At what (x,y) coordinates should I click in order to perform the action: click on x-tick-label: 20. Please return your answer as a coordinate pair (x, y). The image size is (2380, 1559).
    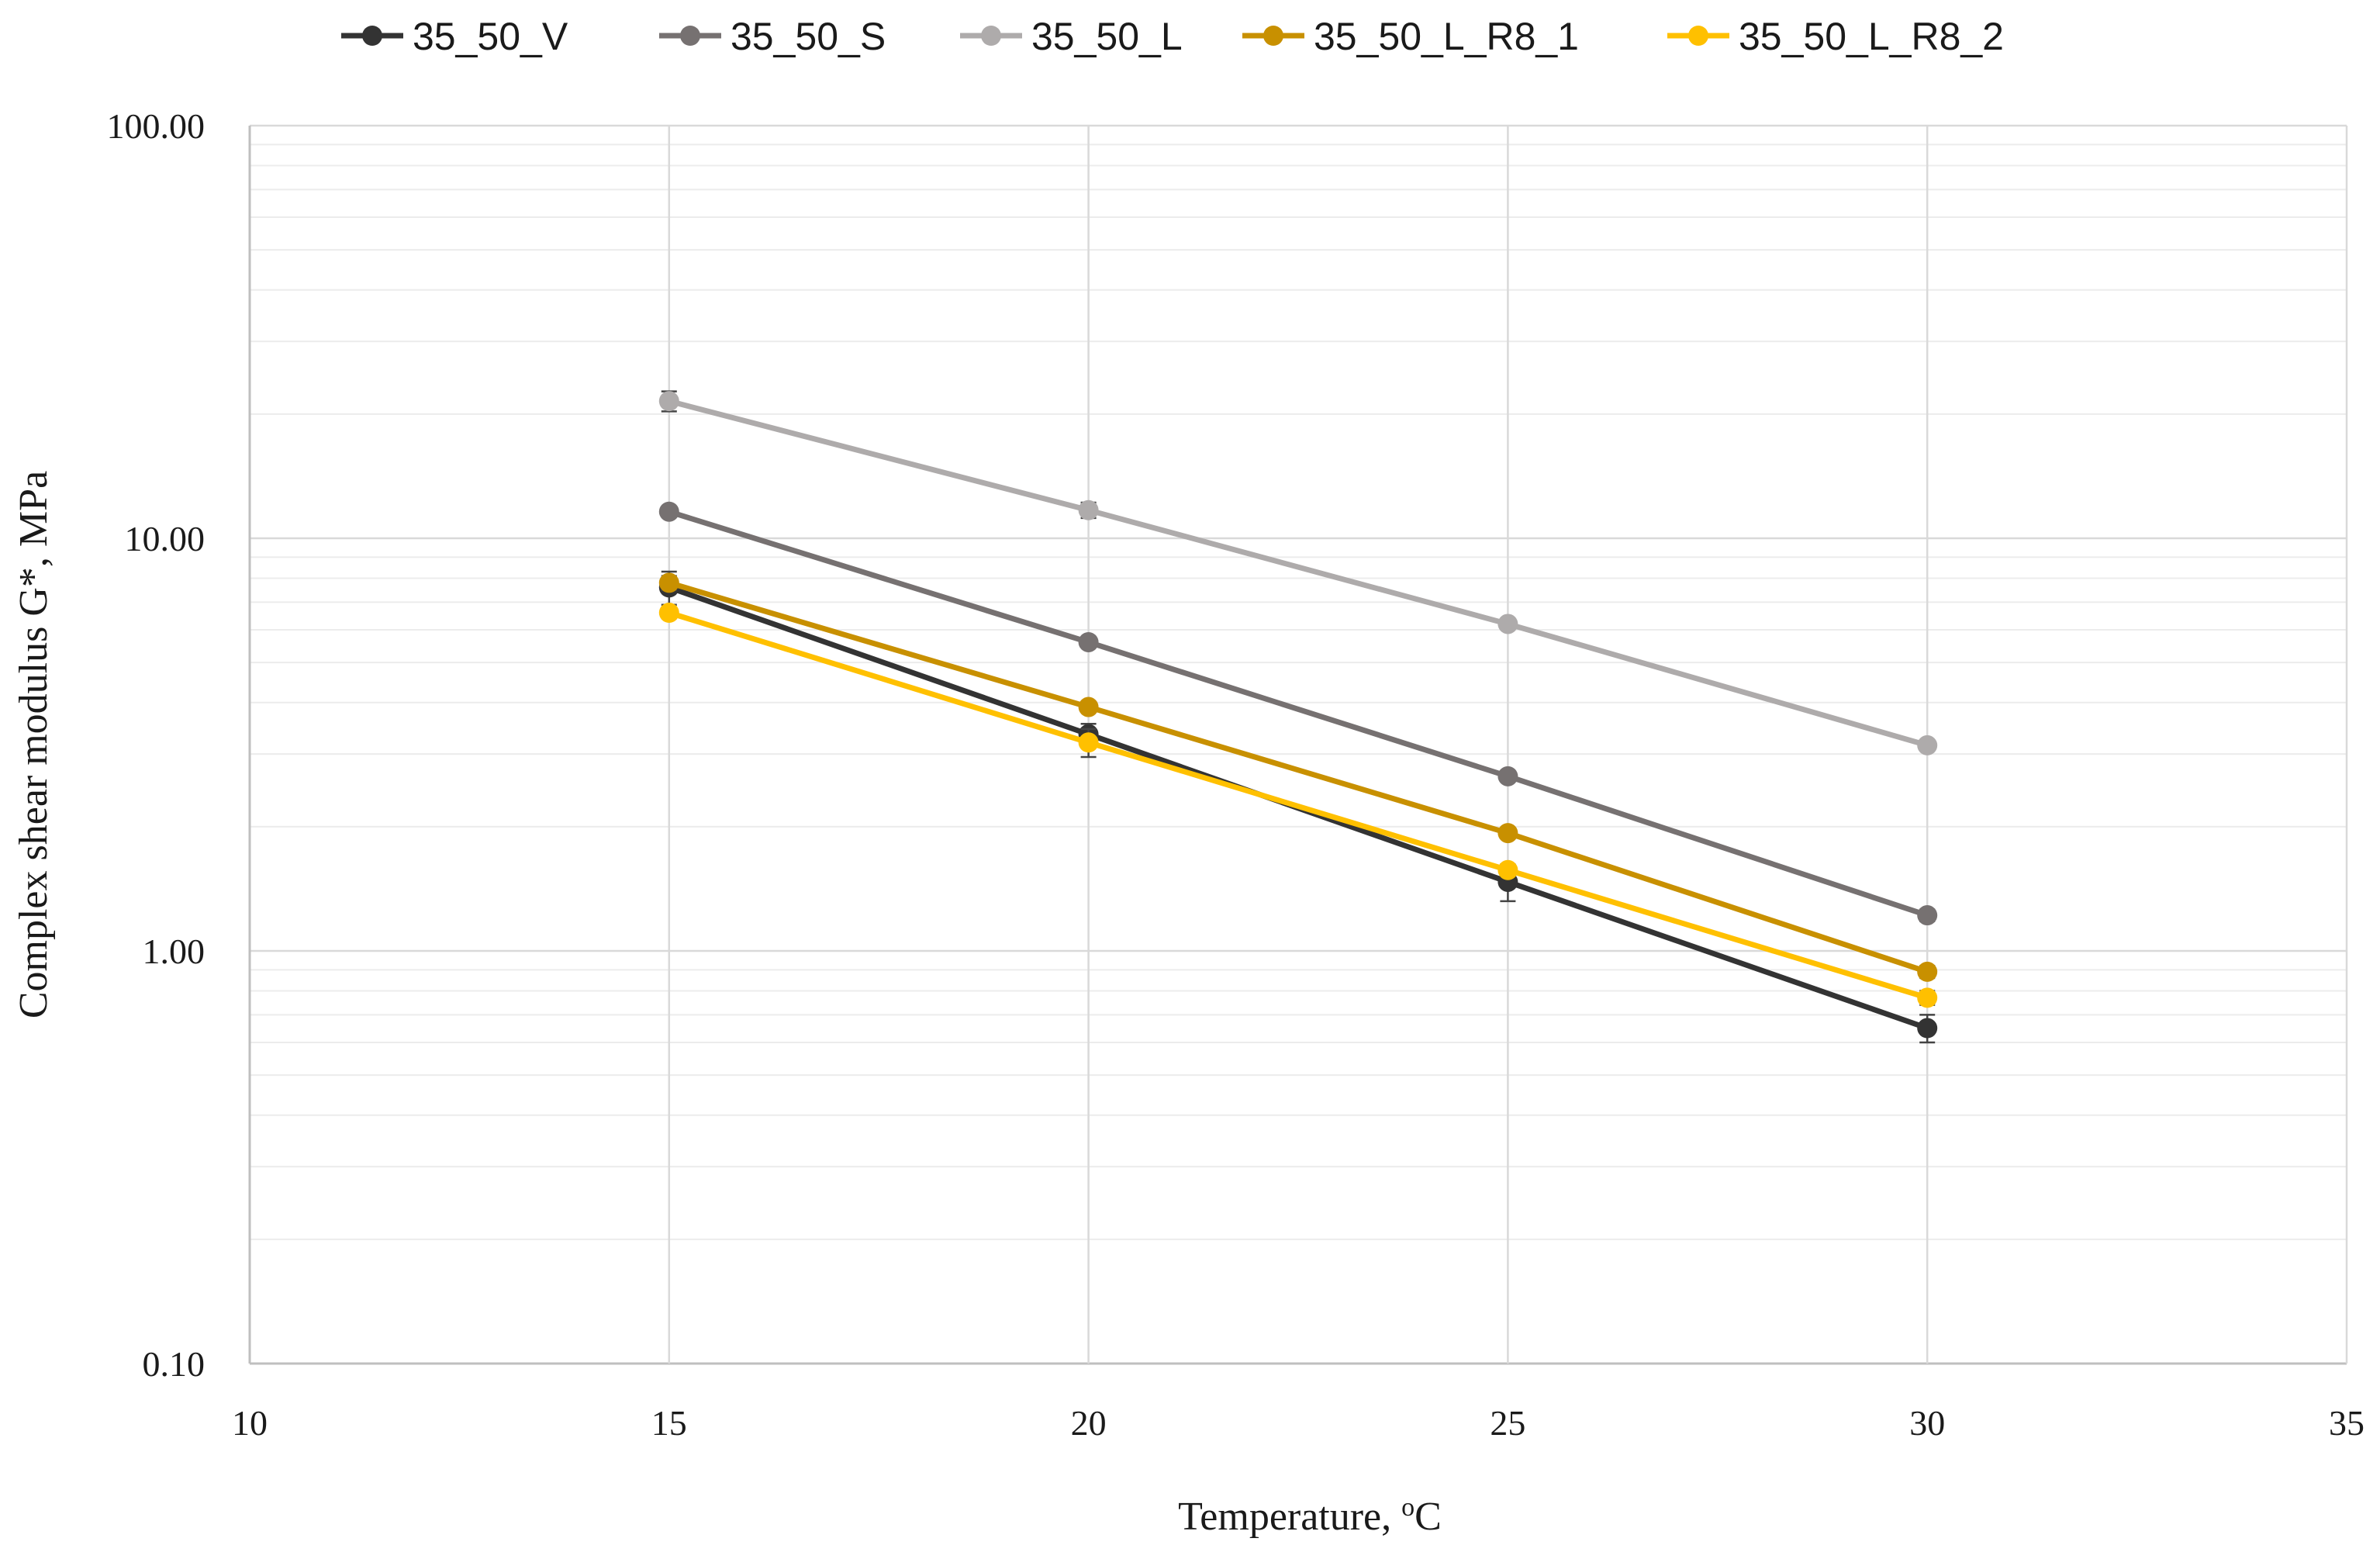
    Looking at the image, I should click on (1089, 1423).